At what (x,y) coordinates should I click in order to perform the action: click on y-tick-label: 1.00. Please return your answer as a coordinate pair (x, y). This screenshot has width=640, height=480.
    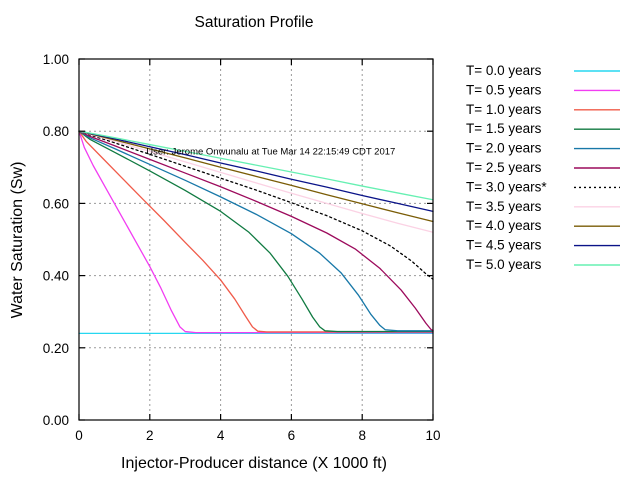
    Looking at the image, I should click on (56, 59).